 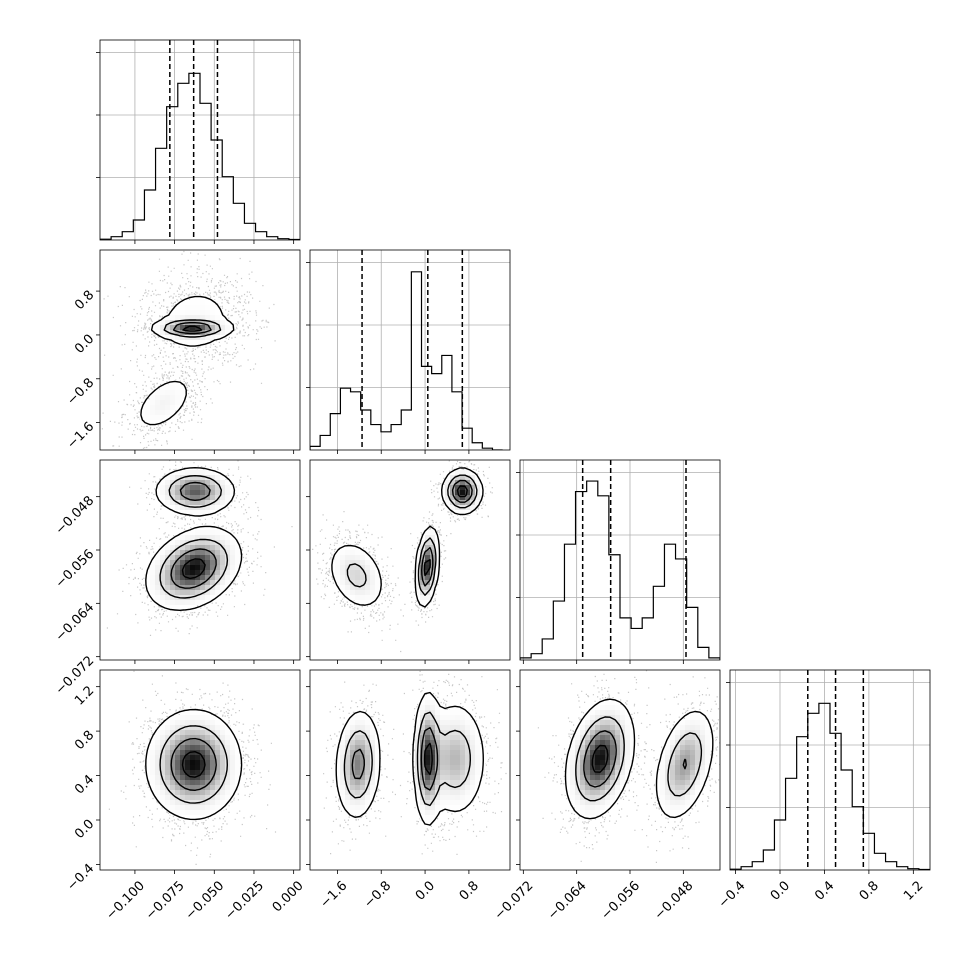 I want to click on y-tick-label: −0.064, so click(x=75, y=622).